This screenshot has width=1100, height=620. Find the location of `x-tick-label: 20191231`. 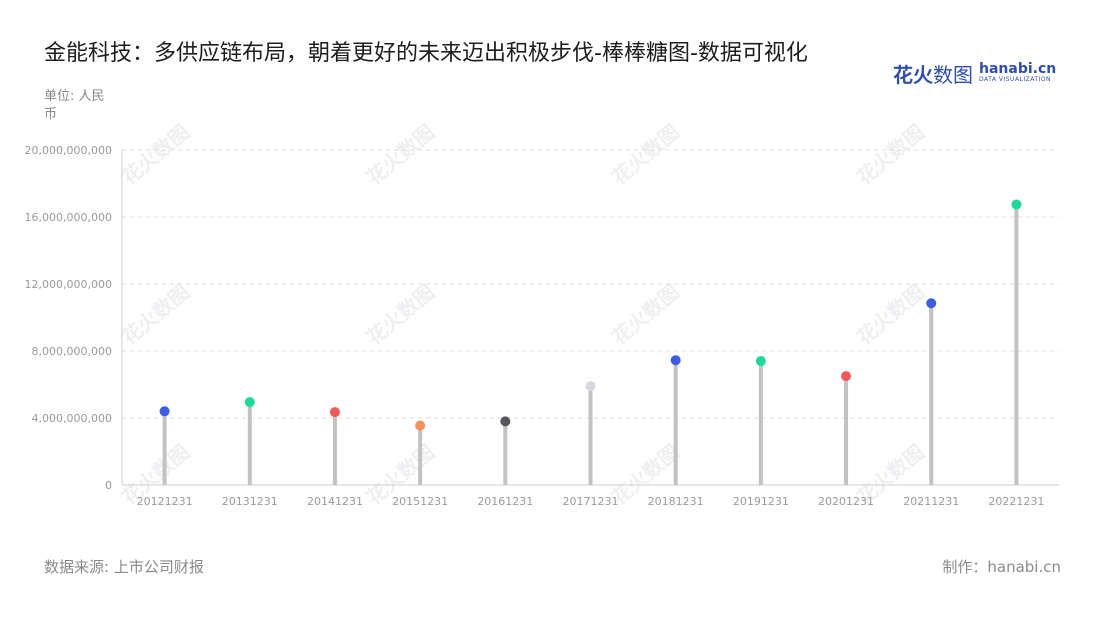

x-tick-label: 20191231 is located at coordinates (761, 501).